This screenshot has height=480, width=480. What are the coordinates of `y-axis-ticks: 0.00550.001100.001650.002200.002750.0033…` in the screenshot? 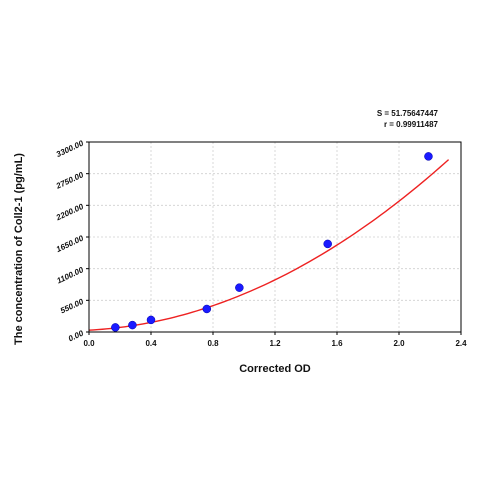 It's located at (71, 240).